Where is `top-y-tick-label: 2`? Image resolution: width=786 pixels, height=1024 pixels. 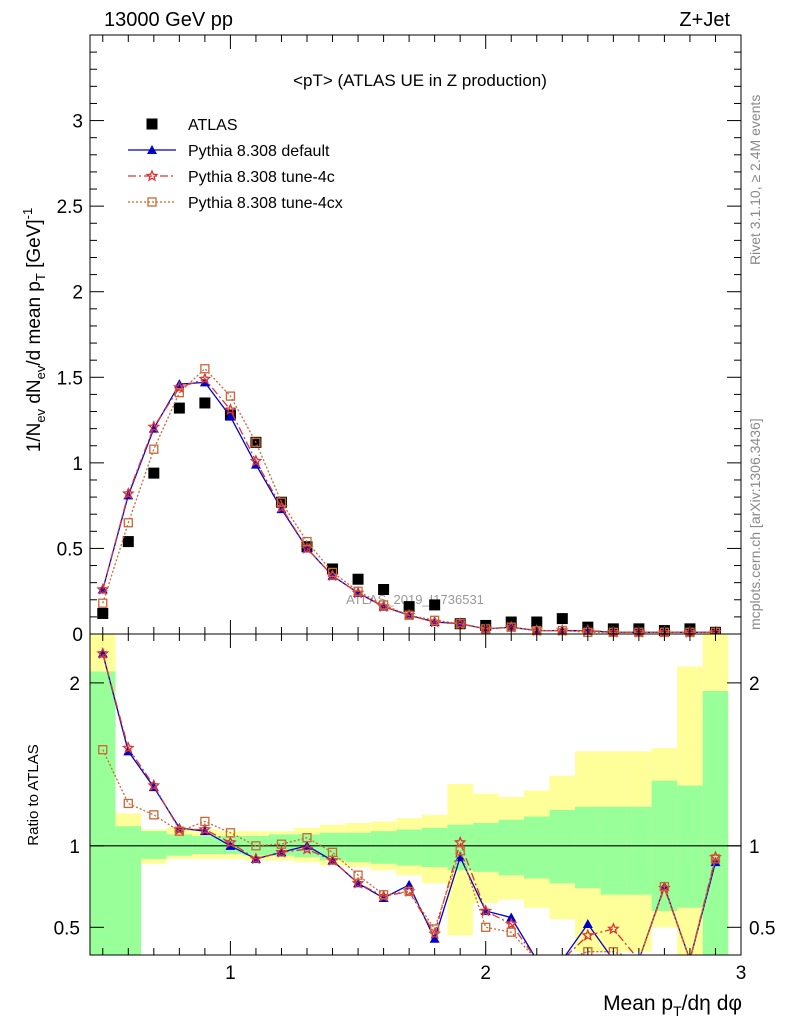 top-y-tick-label: 2 is located at coordinates (77, 293).